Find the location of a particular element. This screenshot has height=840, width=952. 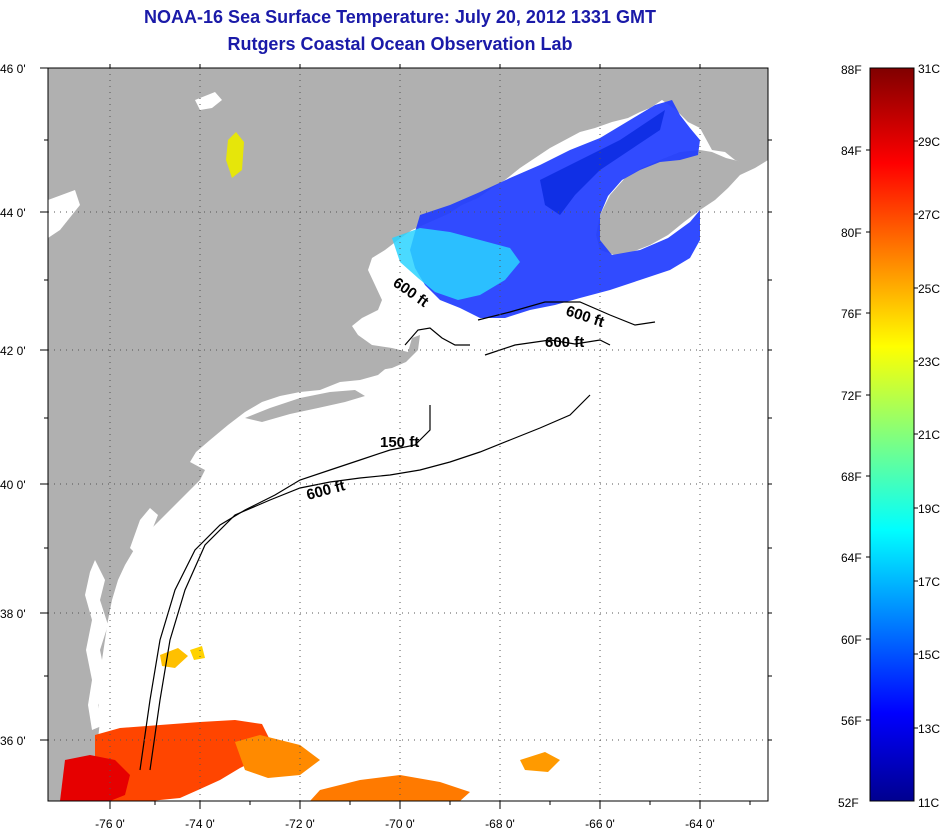

sst-offshore-patch is located at coordinates (540, 762).